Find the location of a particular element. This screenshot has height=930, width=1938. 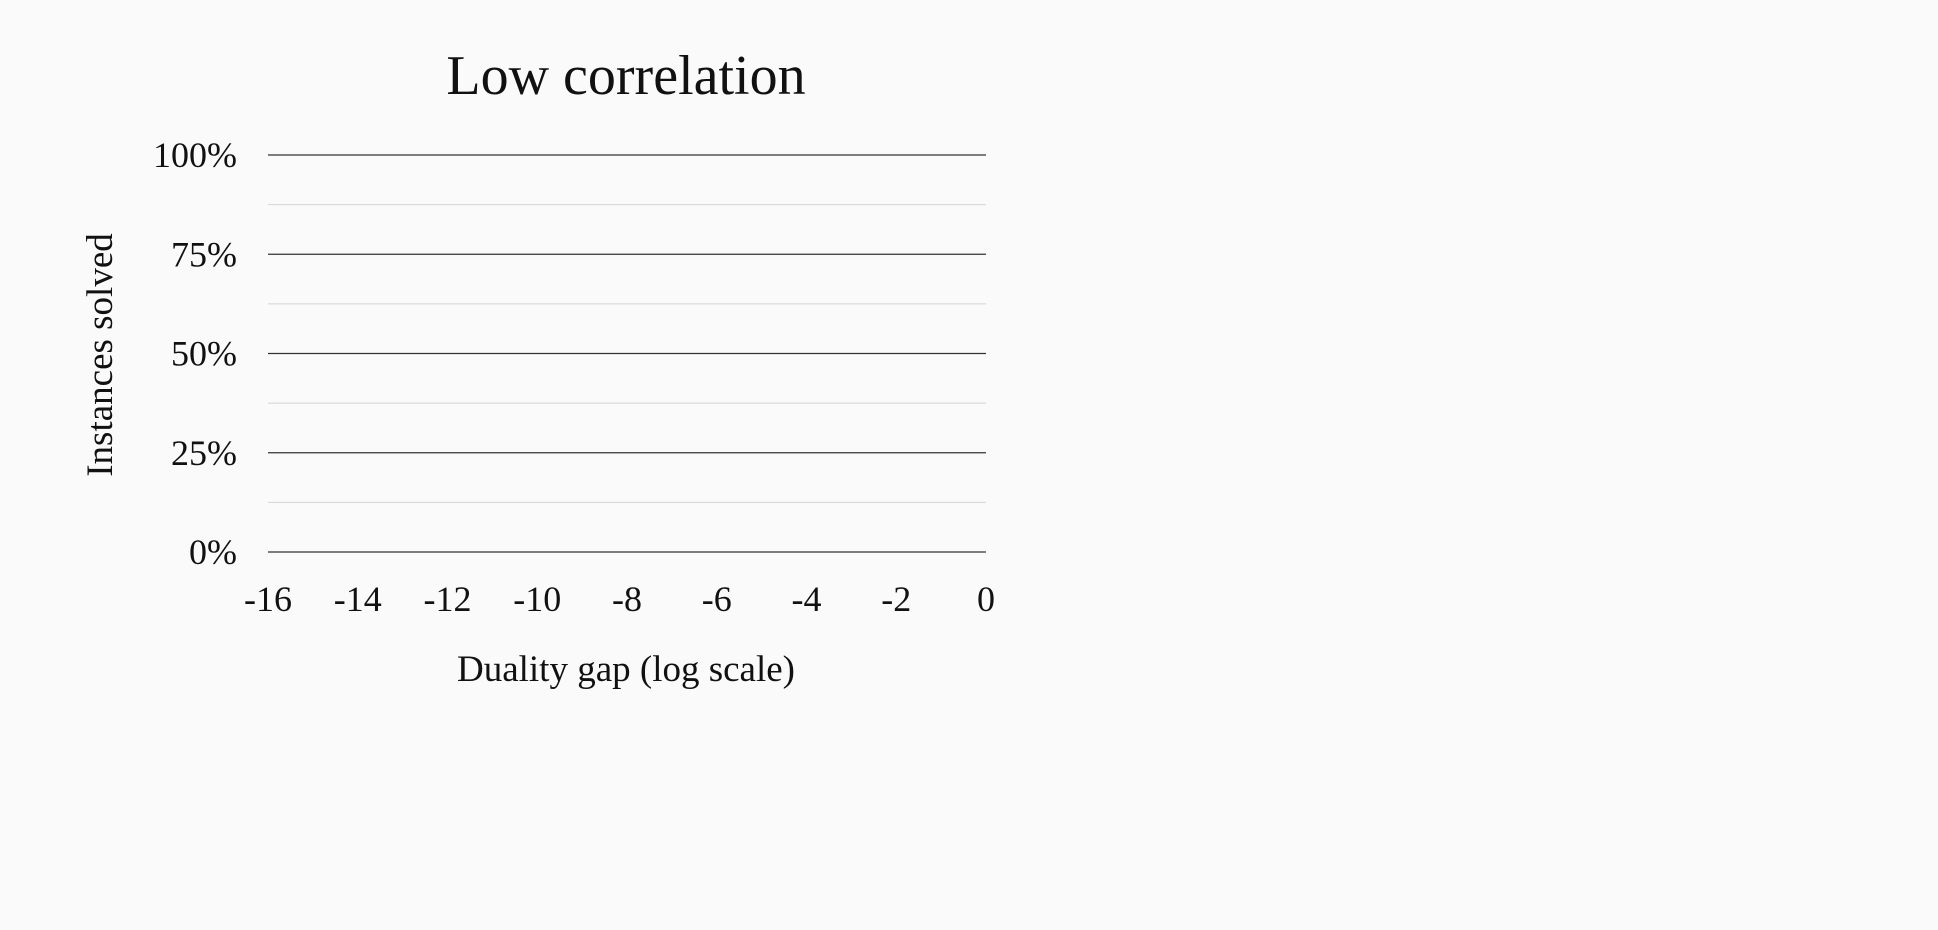

x-tick-labels: -16 -14 -12 -10 -8 -6 -4 -2 0 is located at coordinates (619, 599).